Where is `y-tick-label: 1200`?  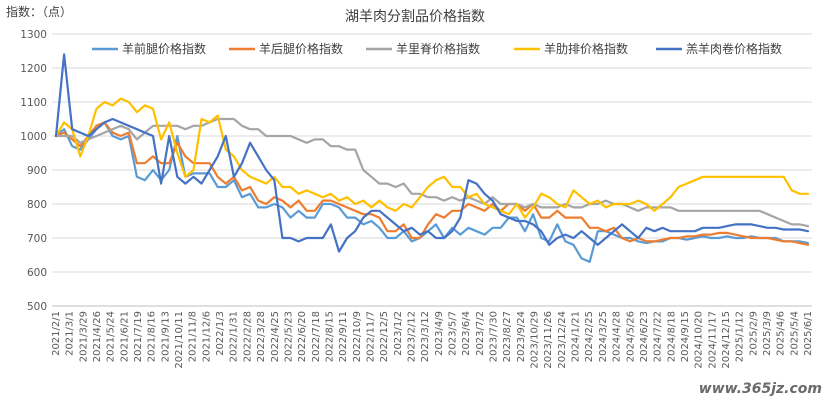
y-tick-label: 1200 is located at coordinates (33, 69).